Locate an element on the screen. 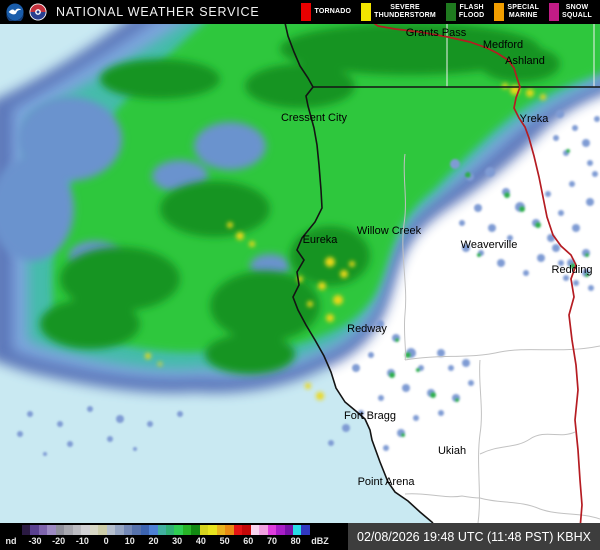 Image resolution: width=600 pixels, height=550 pixels. colorbar-tick: -20 is located at coordinates (59, 541).